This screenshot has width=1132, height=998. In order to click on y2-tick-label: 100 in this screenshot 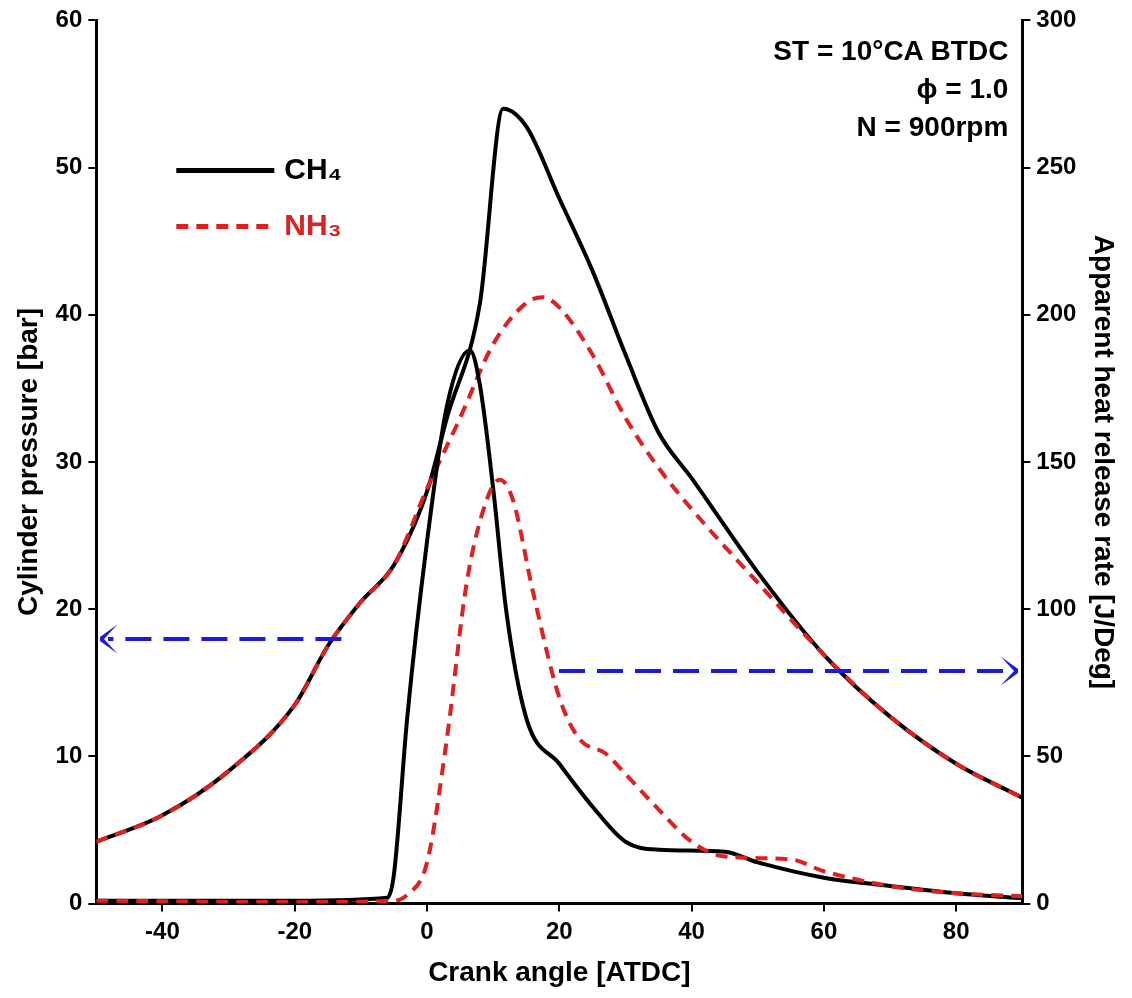, I will do `click(1056, 607)`.